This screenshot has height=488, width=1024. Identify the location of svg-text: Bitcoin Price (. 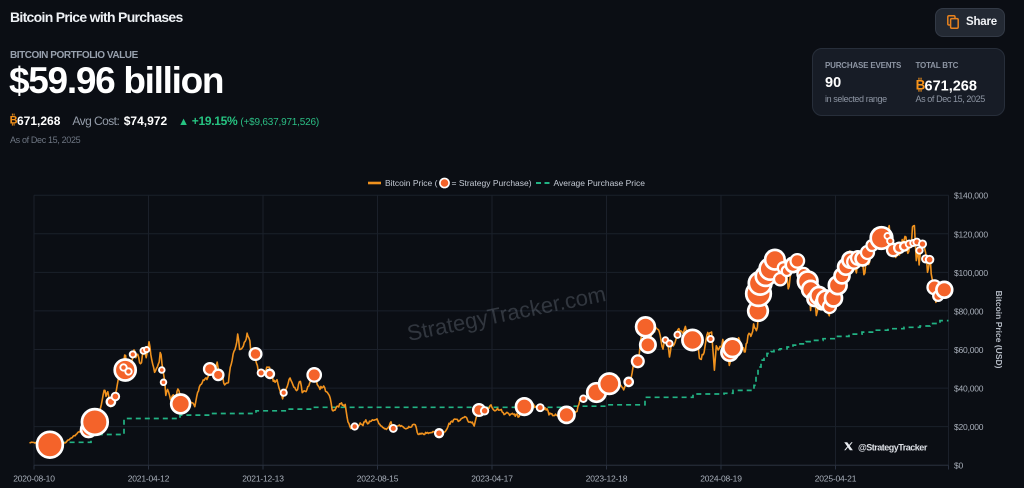
(411, 183).